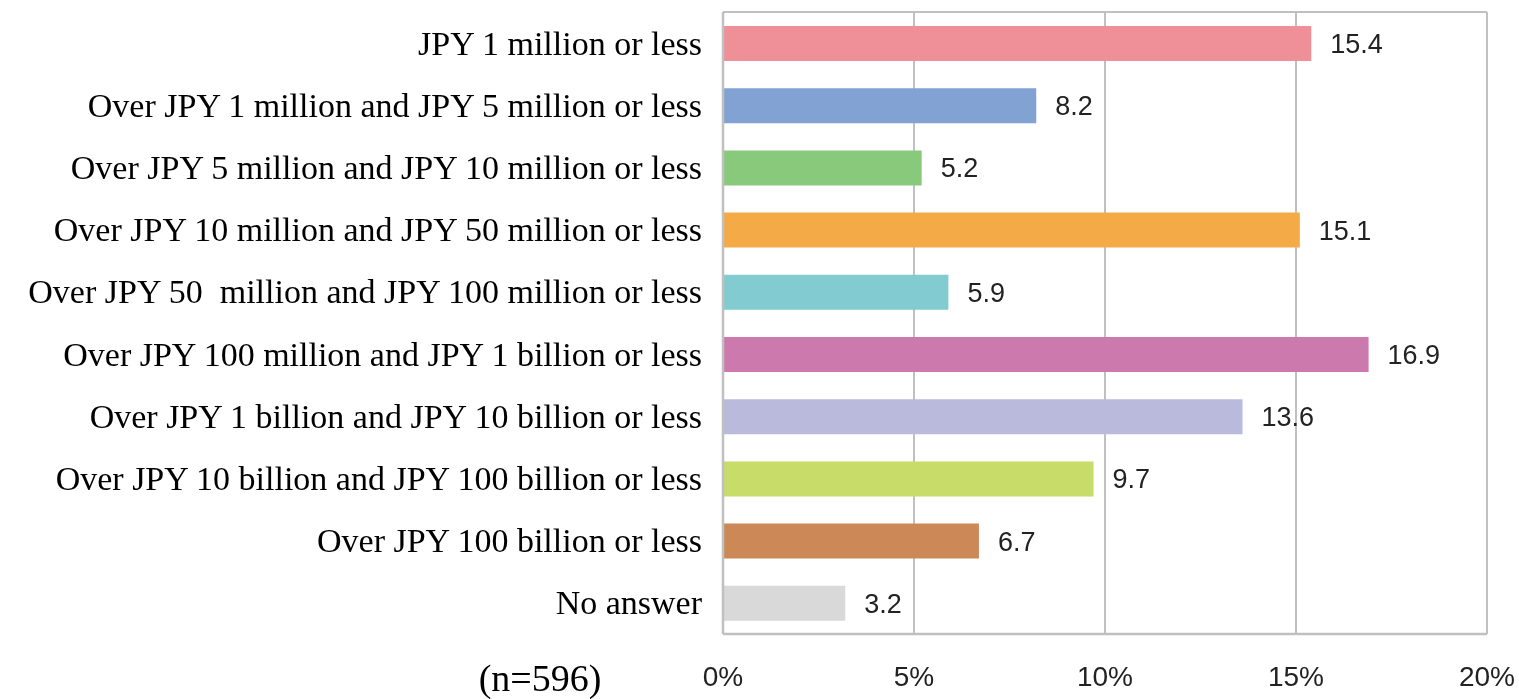 The width and height of the screenshot is (1519, 699). I want to click on x-tick-label: 0%, so click(723, 676).